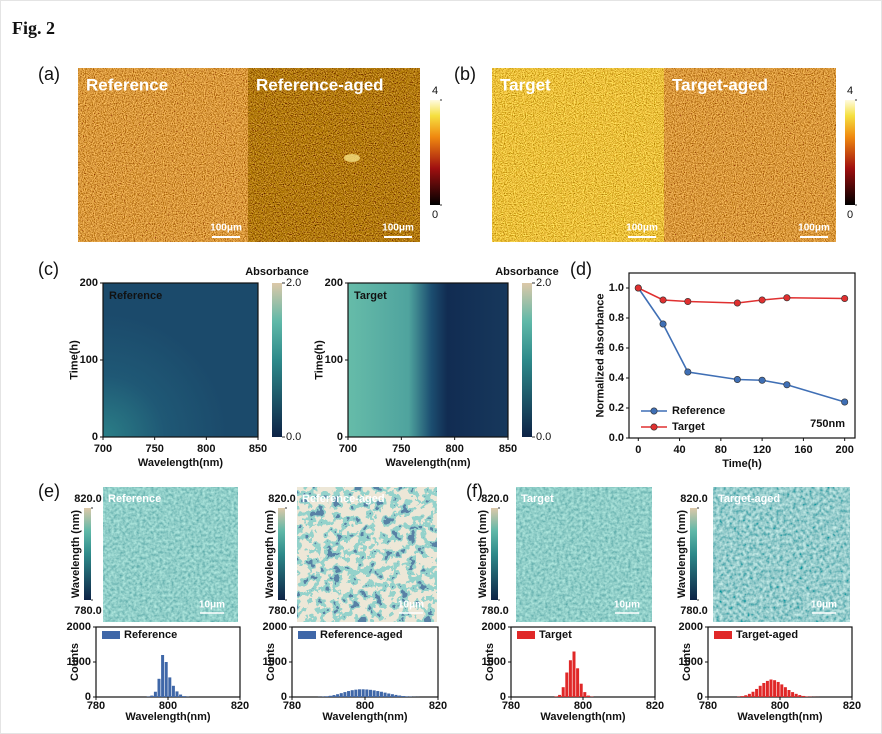 This screenshot has height=734, width=882. Describe the element at coordinates (74, 360) in the screenshot. I see `y-axis-label: Time(h)` at that location.